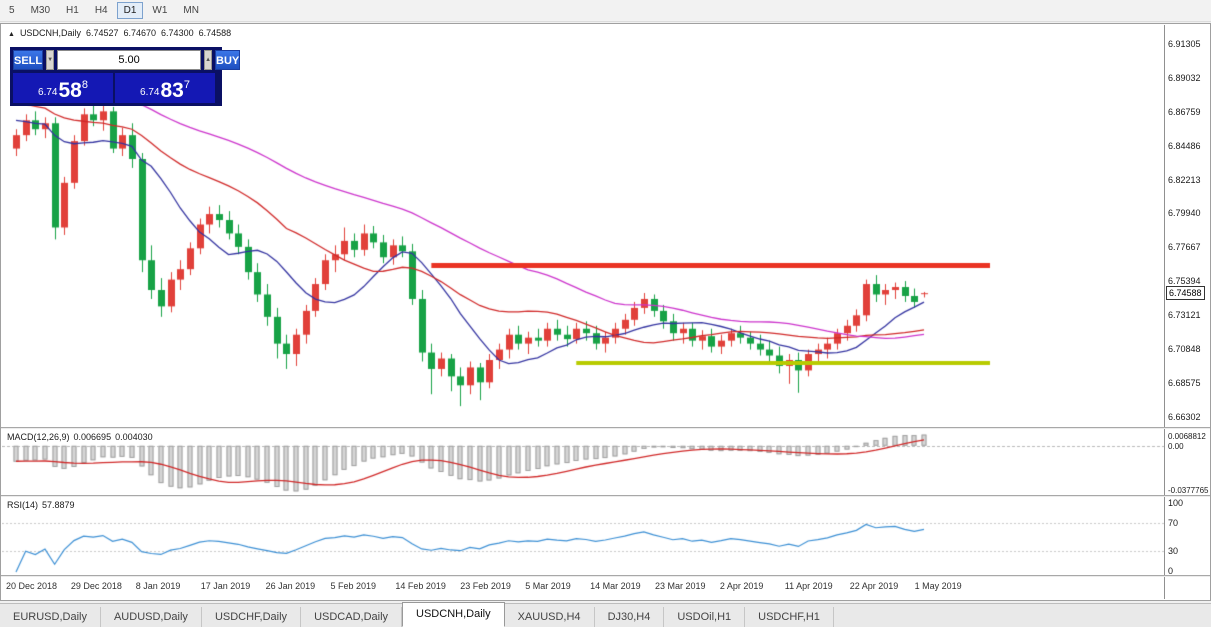  Describe the element at coordinates (70, 90) in the screenshot. I see `bid-big-digits: 58` at that location.